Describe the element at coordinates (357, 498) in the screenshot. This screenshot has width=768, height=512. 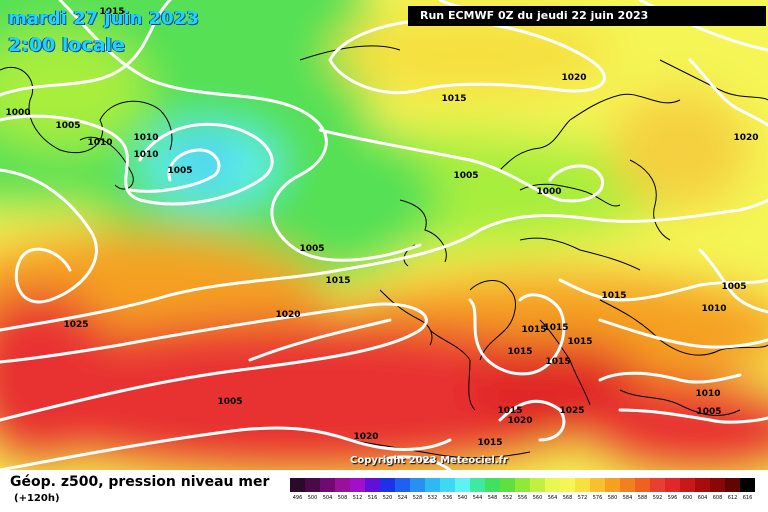
I see `legend-tick-label: 512` at that location.